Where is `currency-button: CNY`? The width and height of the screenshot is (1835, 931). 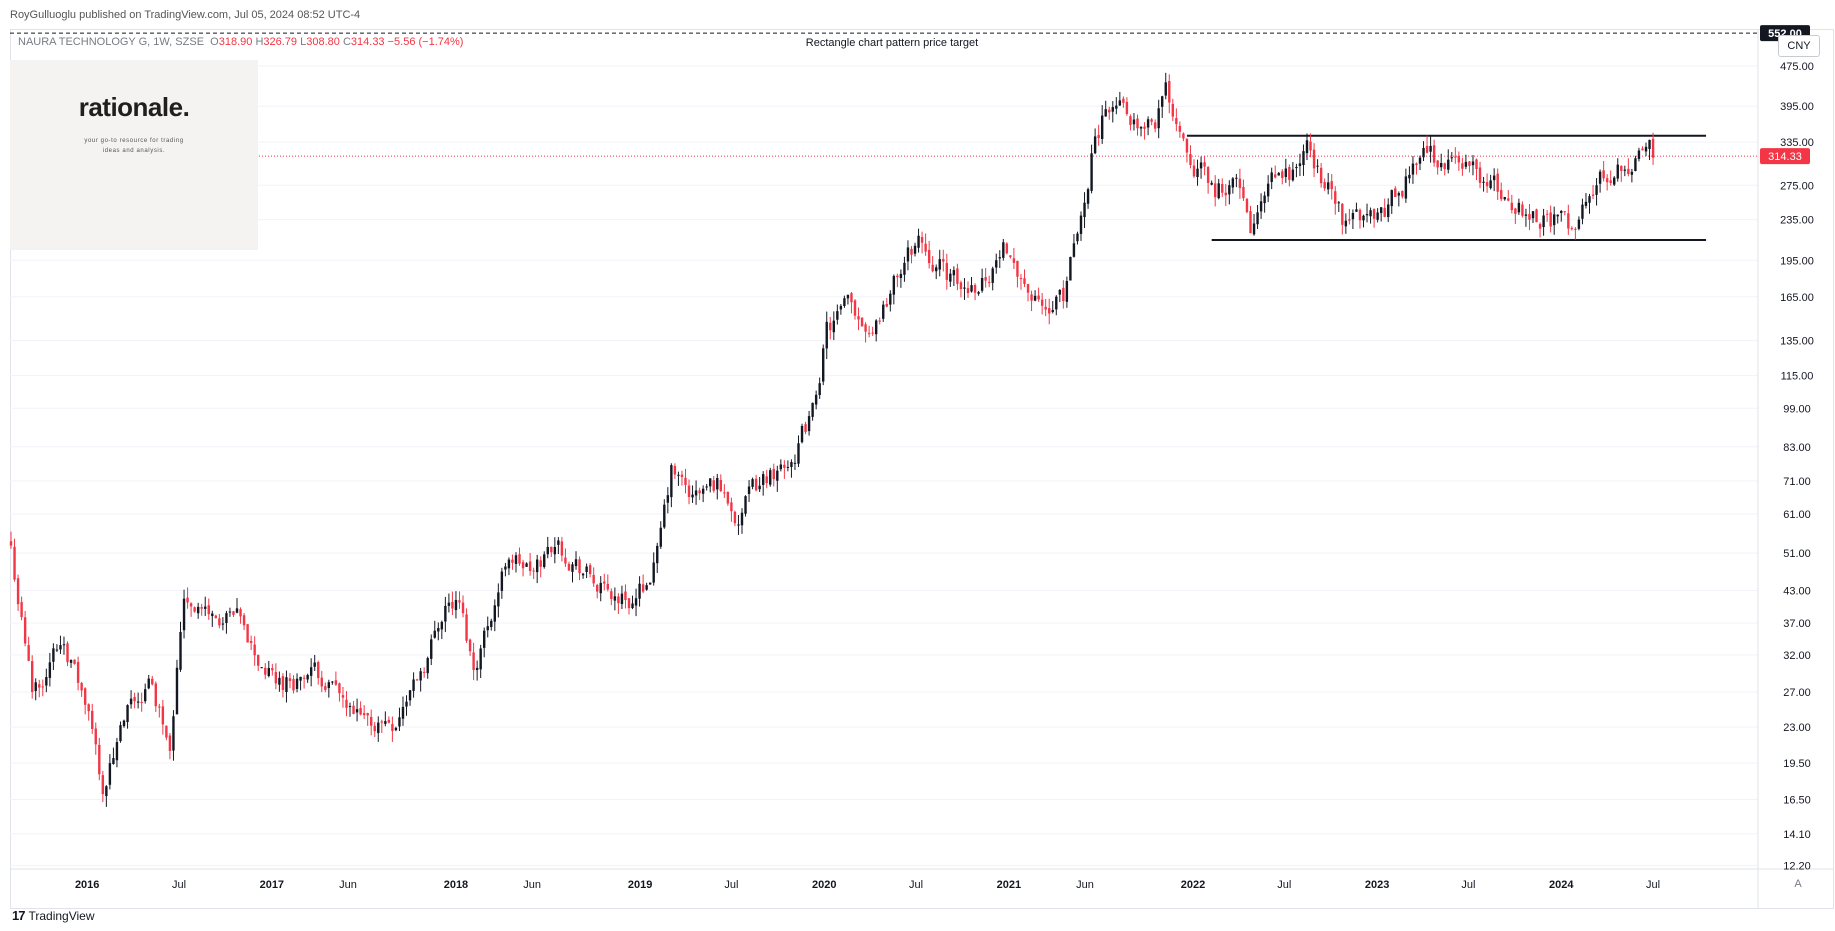
currency-button: CNY is located at coordinates (1799, 46).